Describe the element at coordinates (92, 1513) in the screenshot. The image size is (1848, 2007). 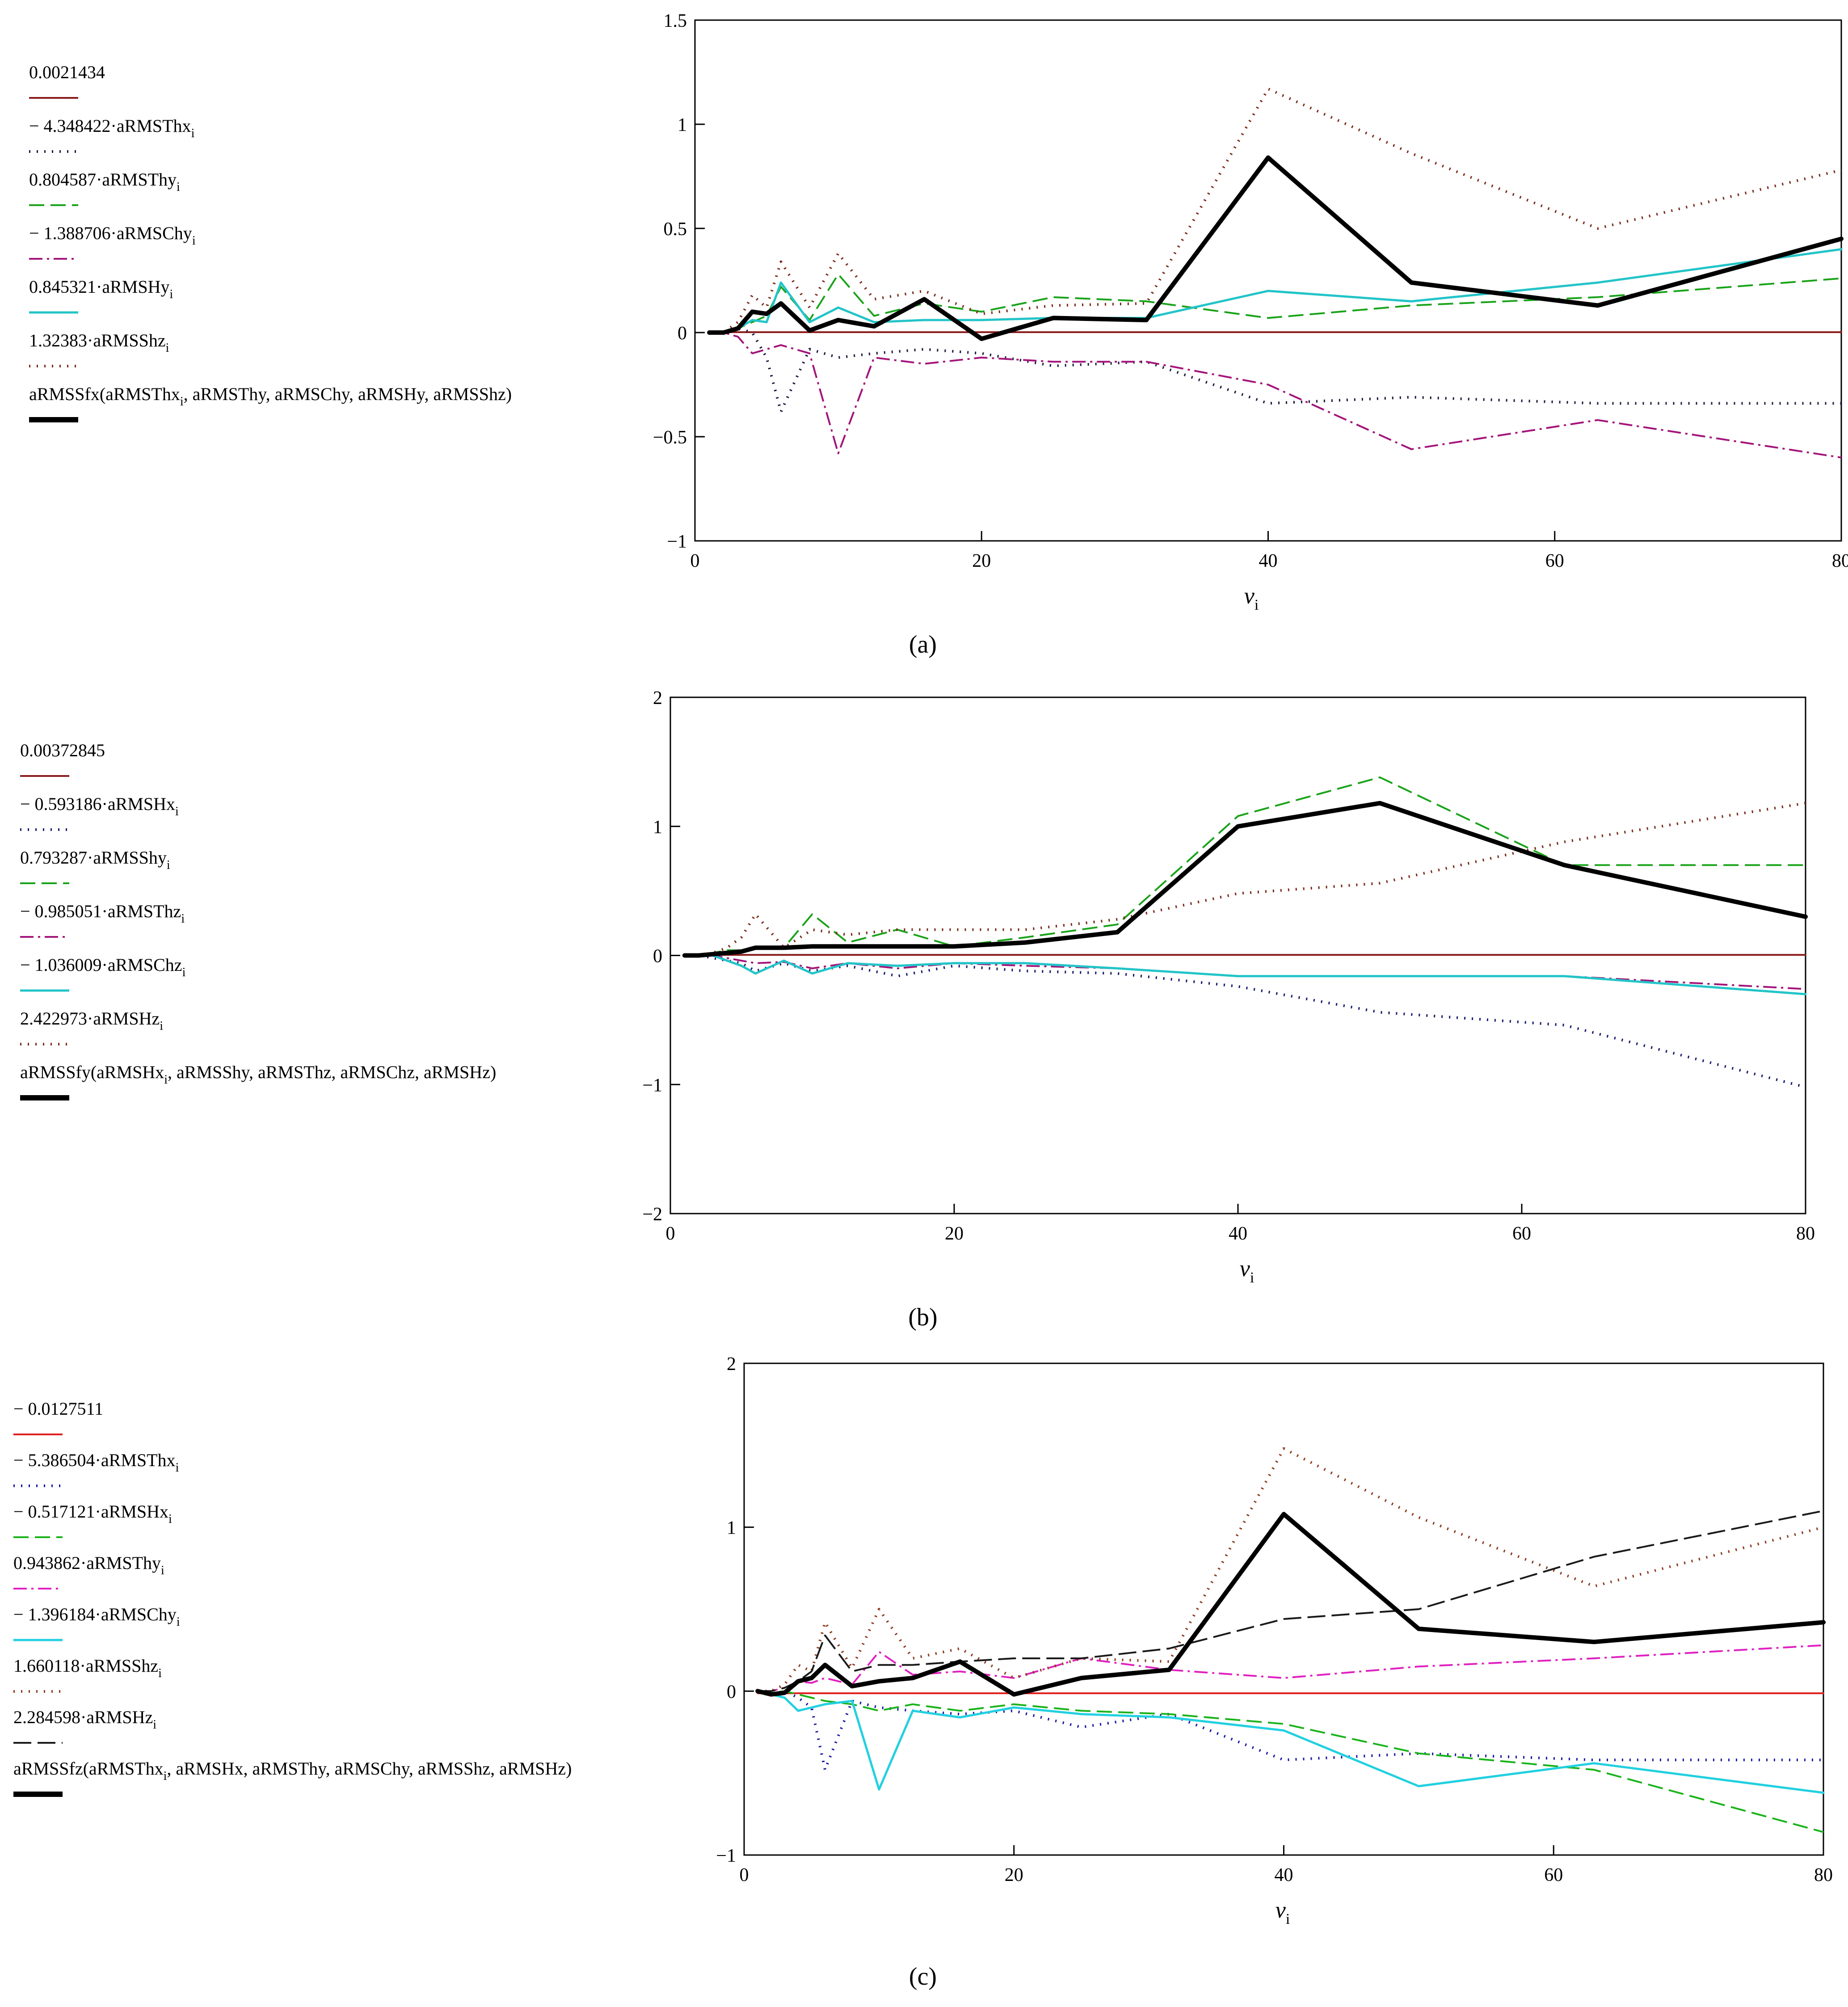
I see `legend-entry-3: − 0.517121·aRMSHxi` at that location.